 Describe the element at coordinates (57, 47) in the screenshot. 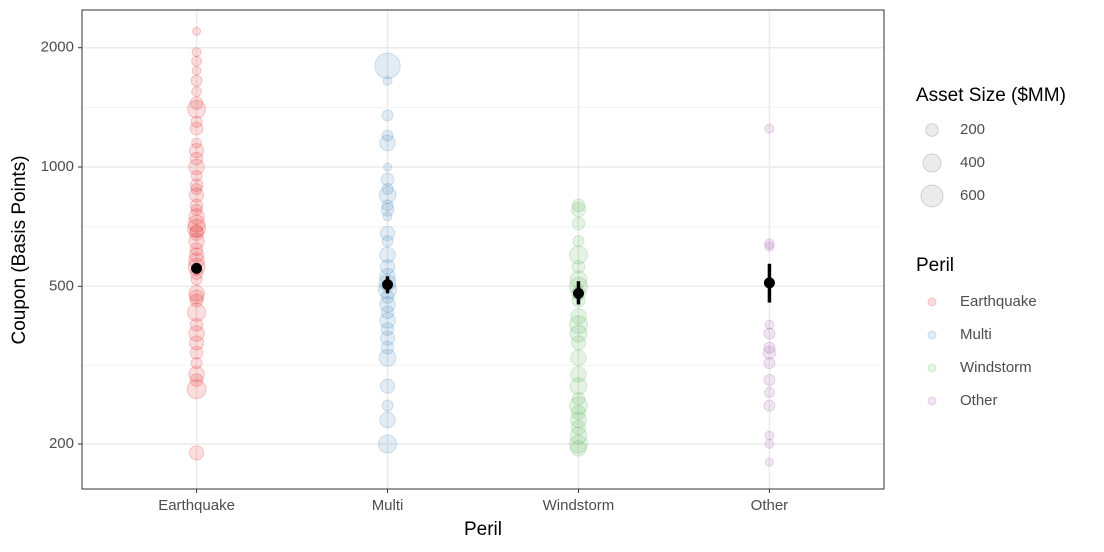

I see `y-tick-label: 2000` at that location.